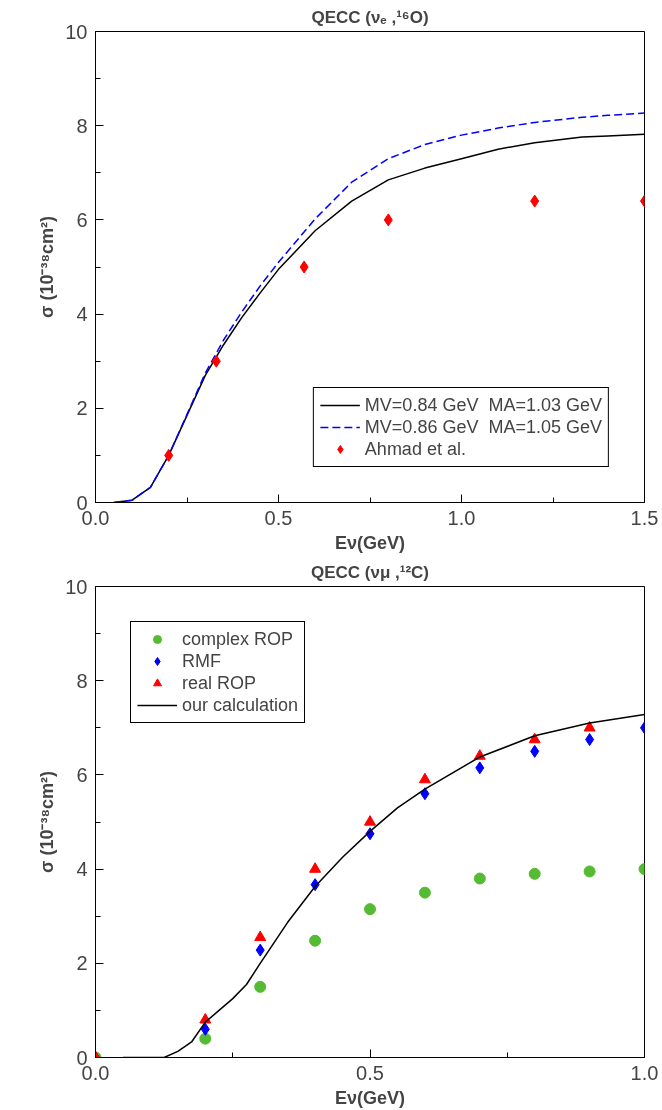  I want to click on legend-label: RMF, so click(201, 661).